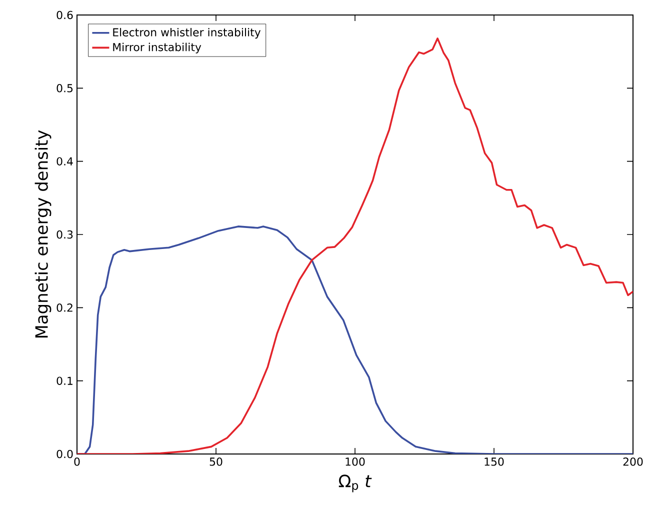 The image size is (647, 510). I want to click on y-tick-label: 0.1, so click(64, 380).